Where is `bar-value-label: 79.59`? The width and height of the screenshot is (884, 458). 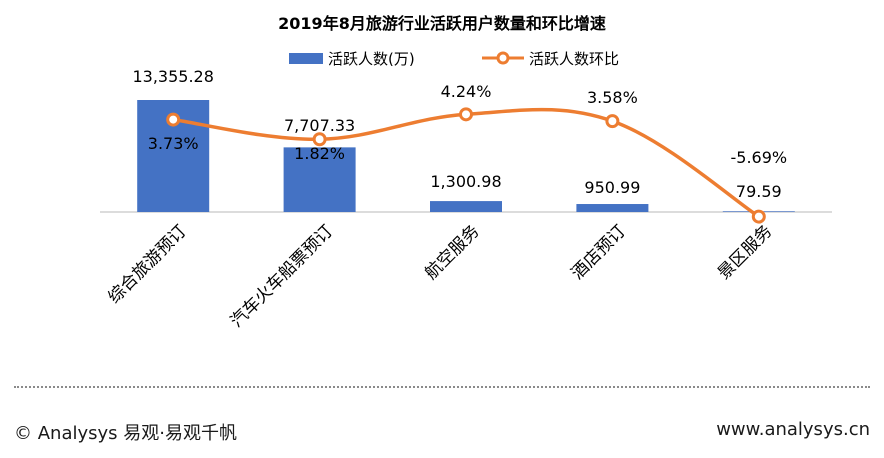
bar-value-label: 79.59 is located at coordinates (759, 191).